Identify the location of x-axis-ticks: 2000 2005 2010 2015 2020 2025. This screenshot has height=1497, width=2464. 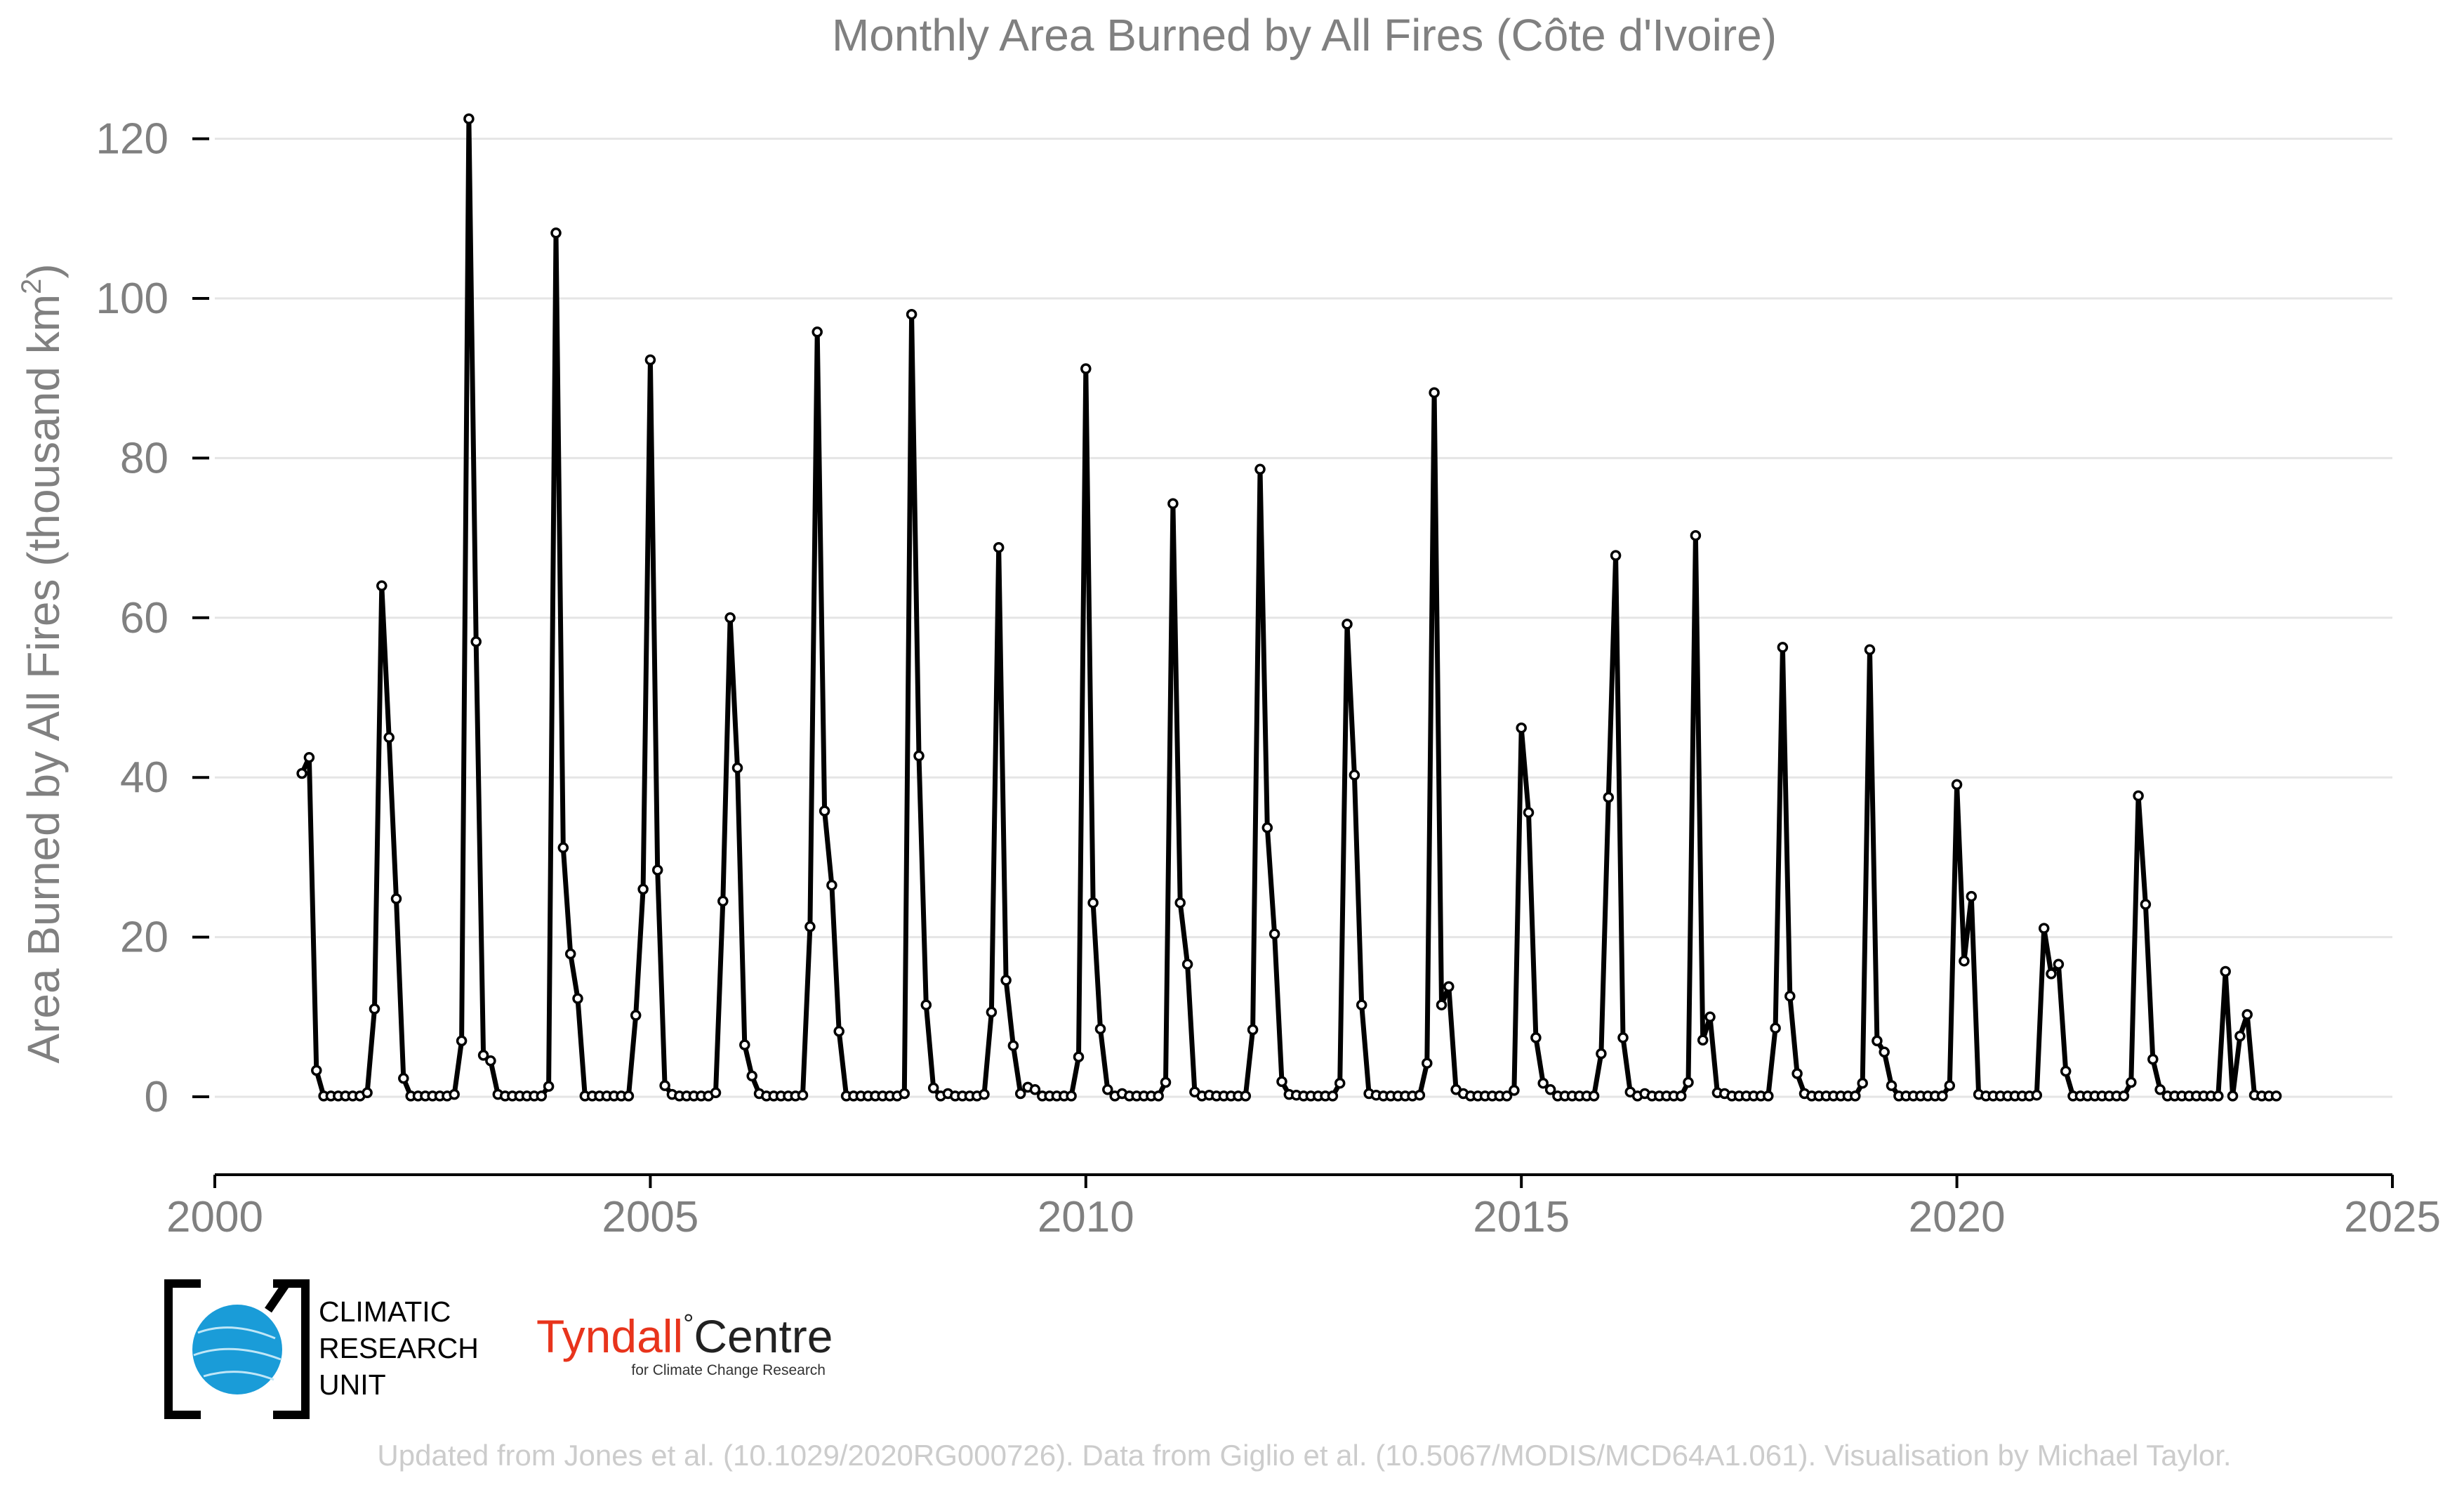
(1303, 1208).